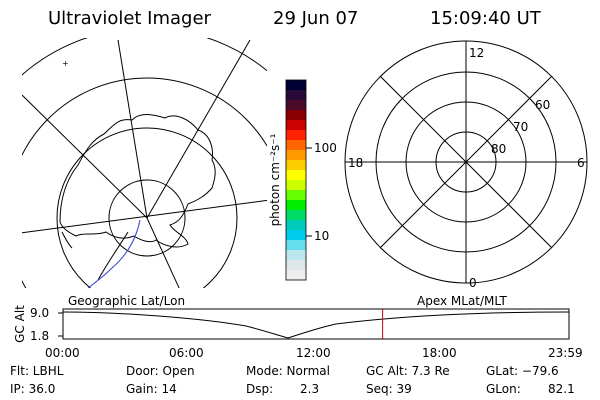 This screenshot has height=400, width=600. What do you see at coordinates (439, 353) in the screenshot?
I see `strip-xtick: 18:00` at bounding box center [439, 353].